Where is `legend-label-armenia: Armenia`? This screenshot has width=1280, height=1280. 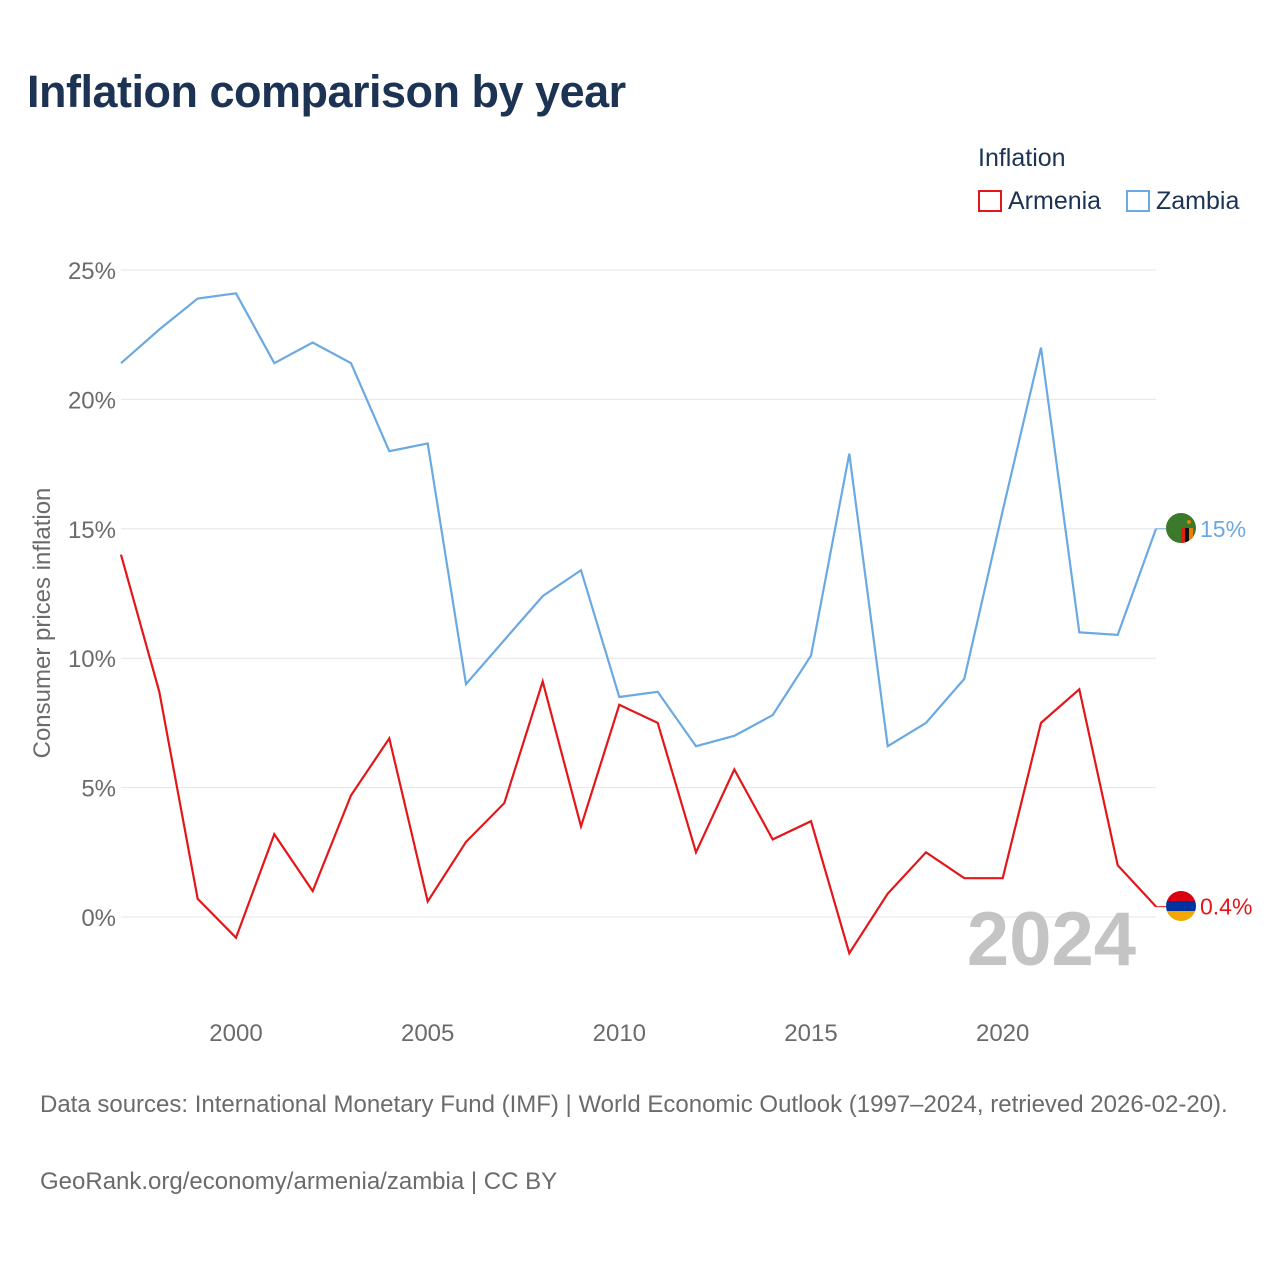
legend-label-armenia: Armenia is located at coordinates (1055, 200).